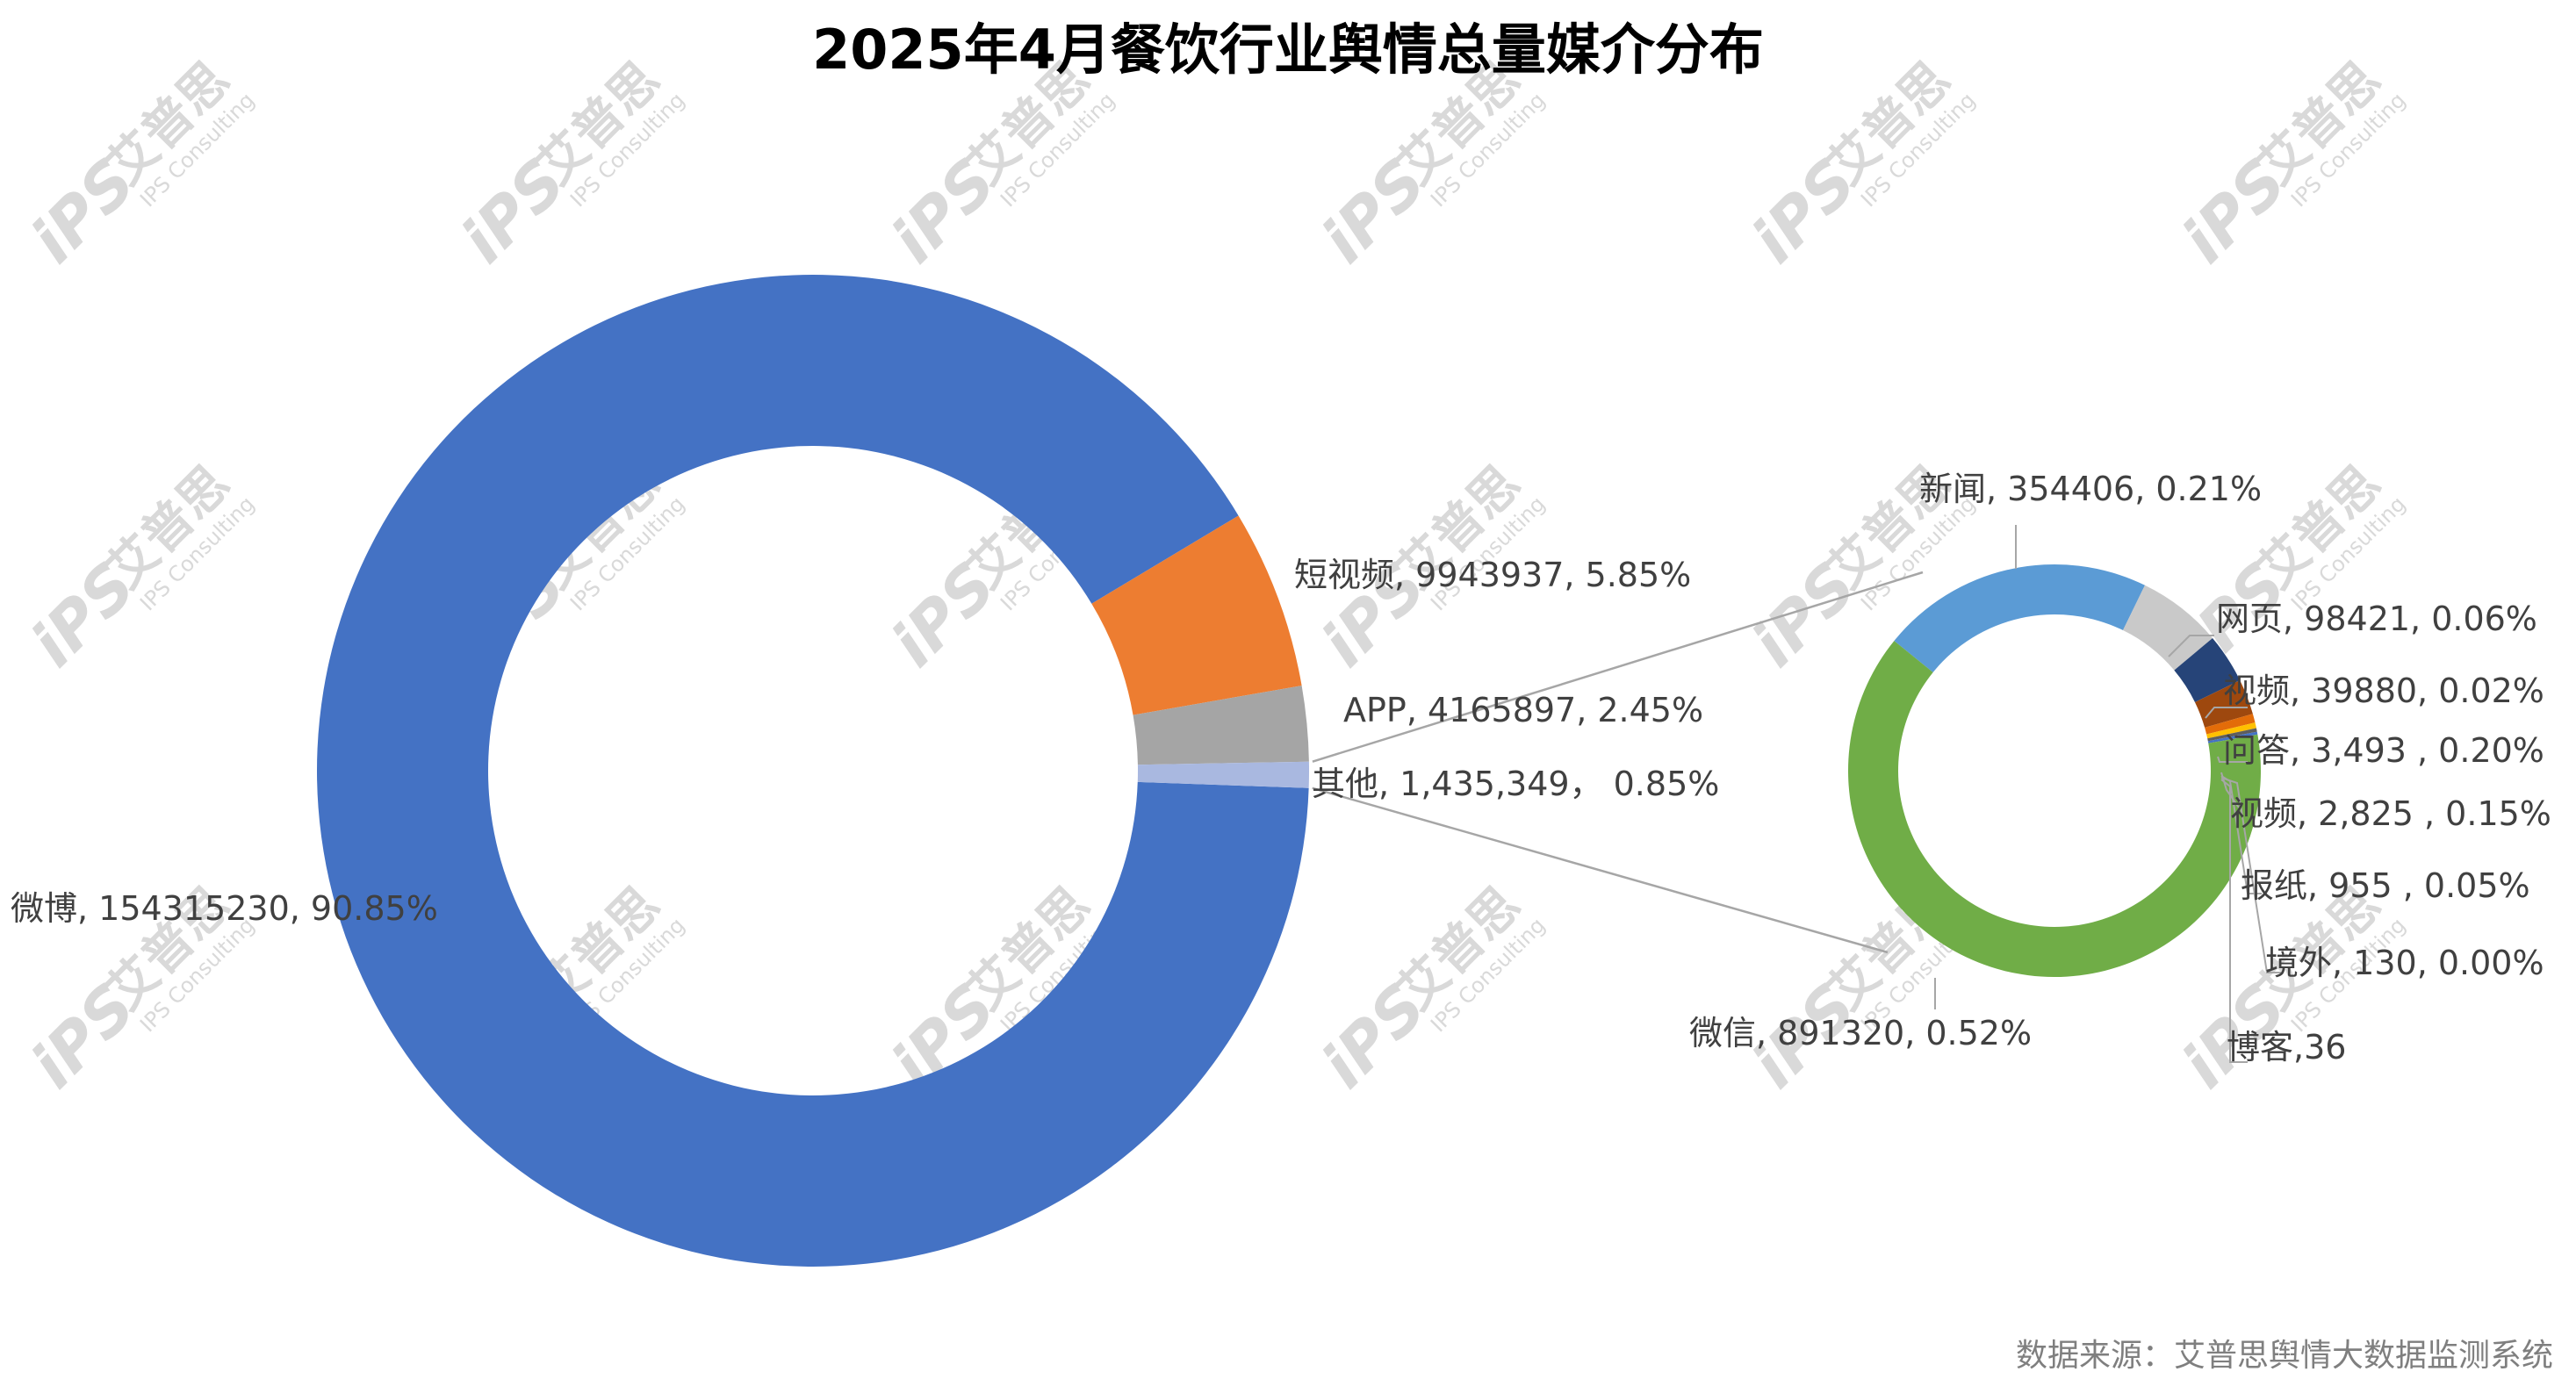 The height and width of the screenshot is (1386, 2576). I want to click on label-app: APP, 4165897, 2.45%, so click(1523, 710).